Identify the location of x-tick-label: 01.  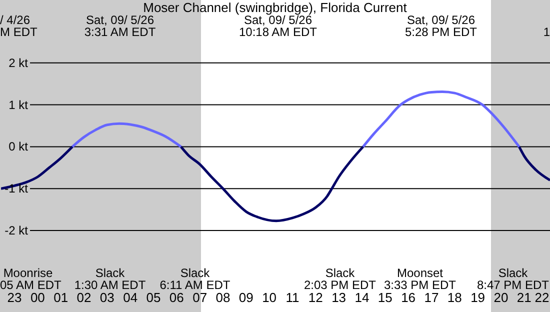
(61, 297).